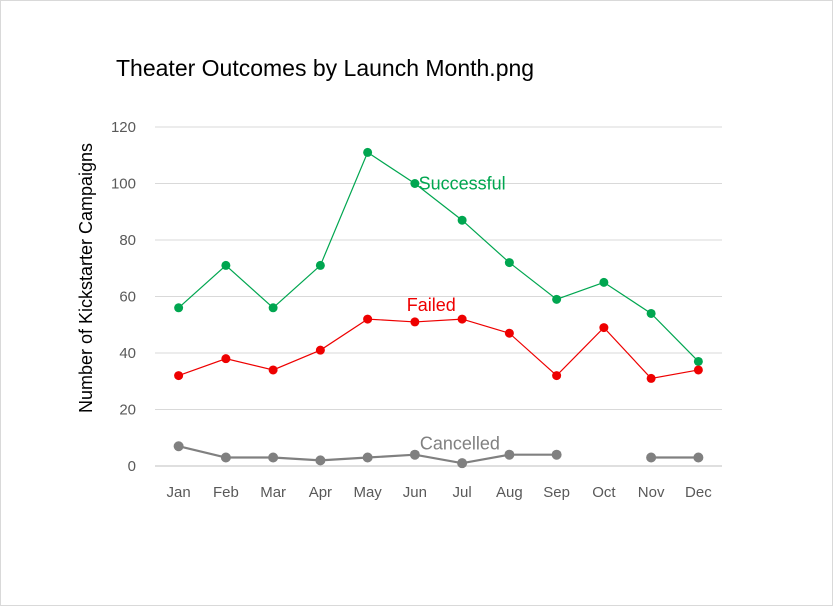  Describe the element at coordinates (86, 278) in the screenshot. I see `y-axis-label: Number of Kickstarter Campaigns` at that location.